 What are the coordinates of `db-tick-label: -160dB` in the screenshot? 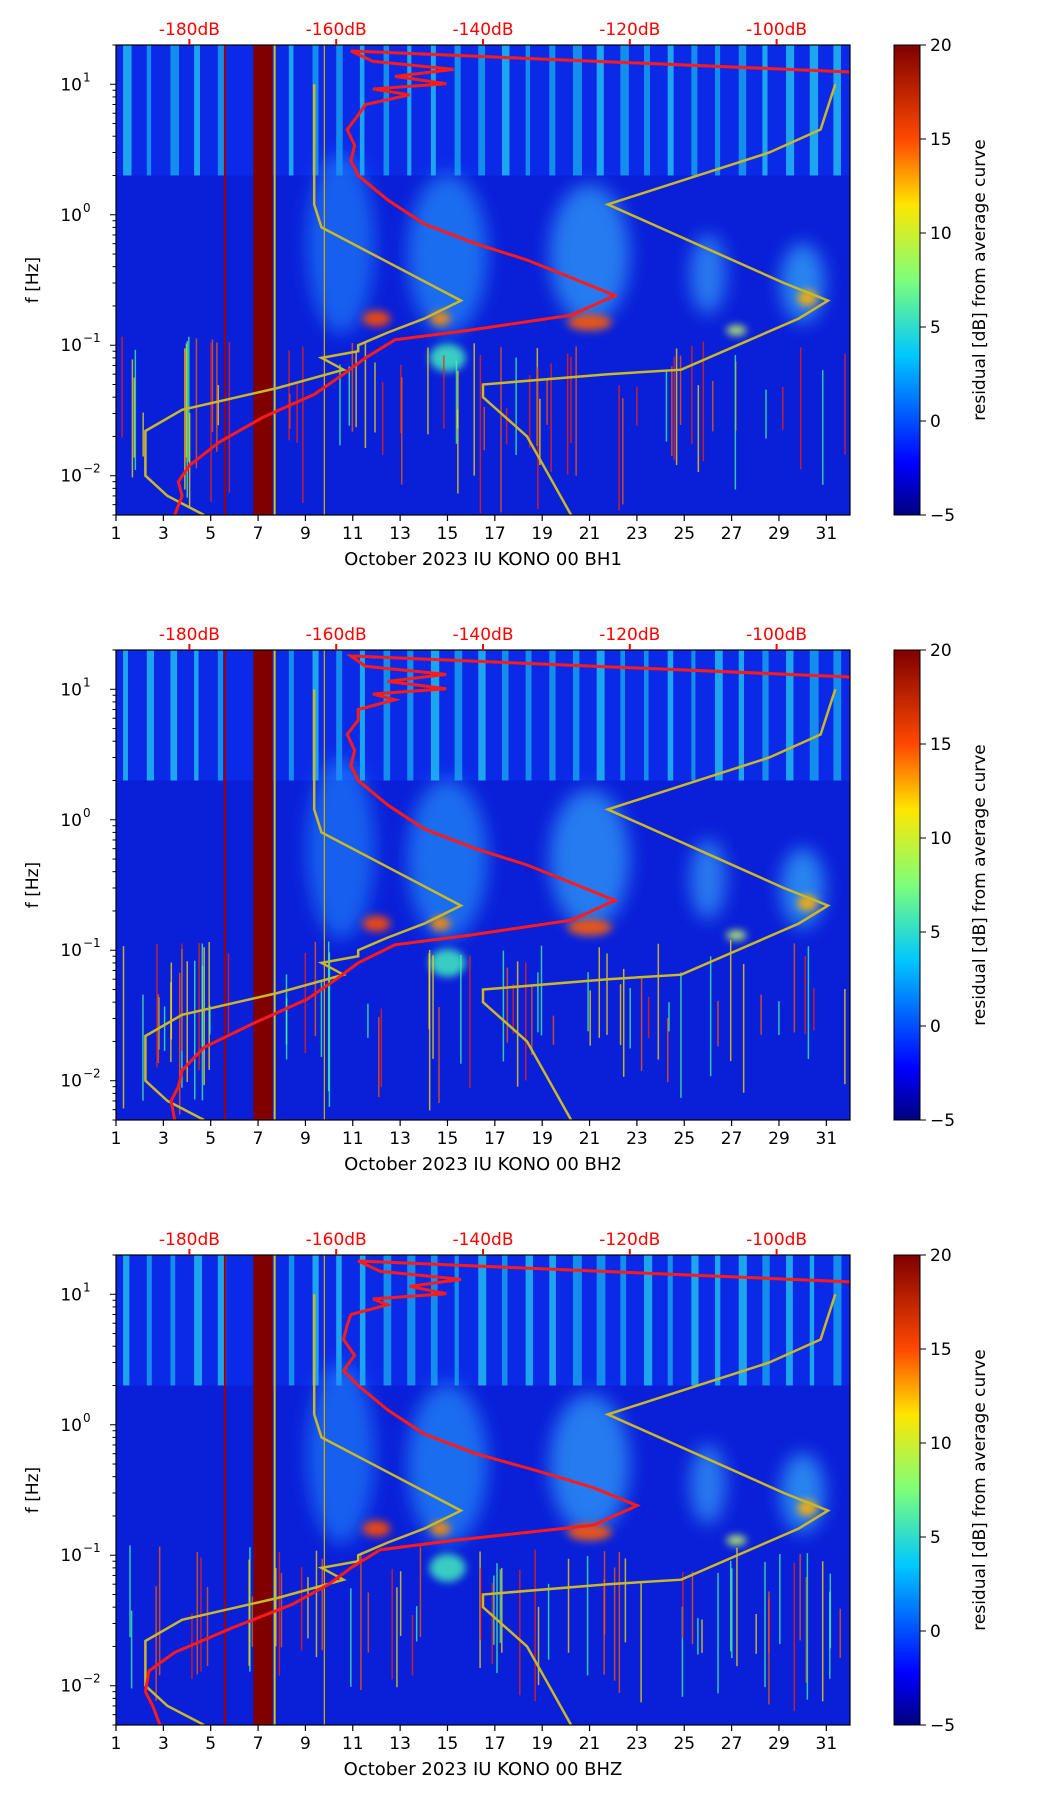 It's located at (336, 1240).